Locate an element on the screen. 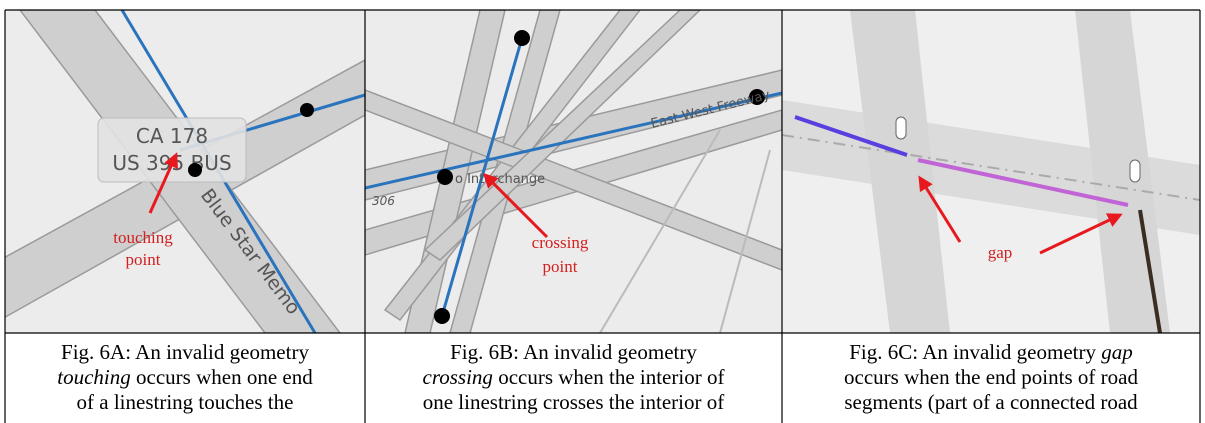 The width and height of the screenshot is (1205, 423). caption-line: of a linestring touches the is located at coordinates (185, 402).